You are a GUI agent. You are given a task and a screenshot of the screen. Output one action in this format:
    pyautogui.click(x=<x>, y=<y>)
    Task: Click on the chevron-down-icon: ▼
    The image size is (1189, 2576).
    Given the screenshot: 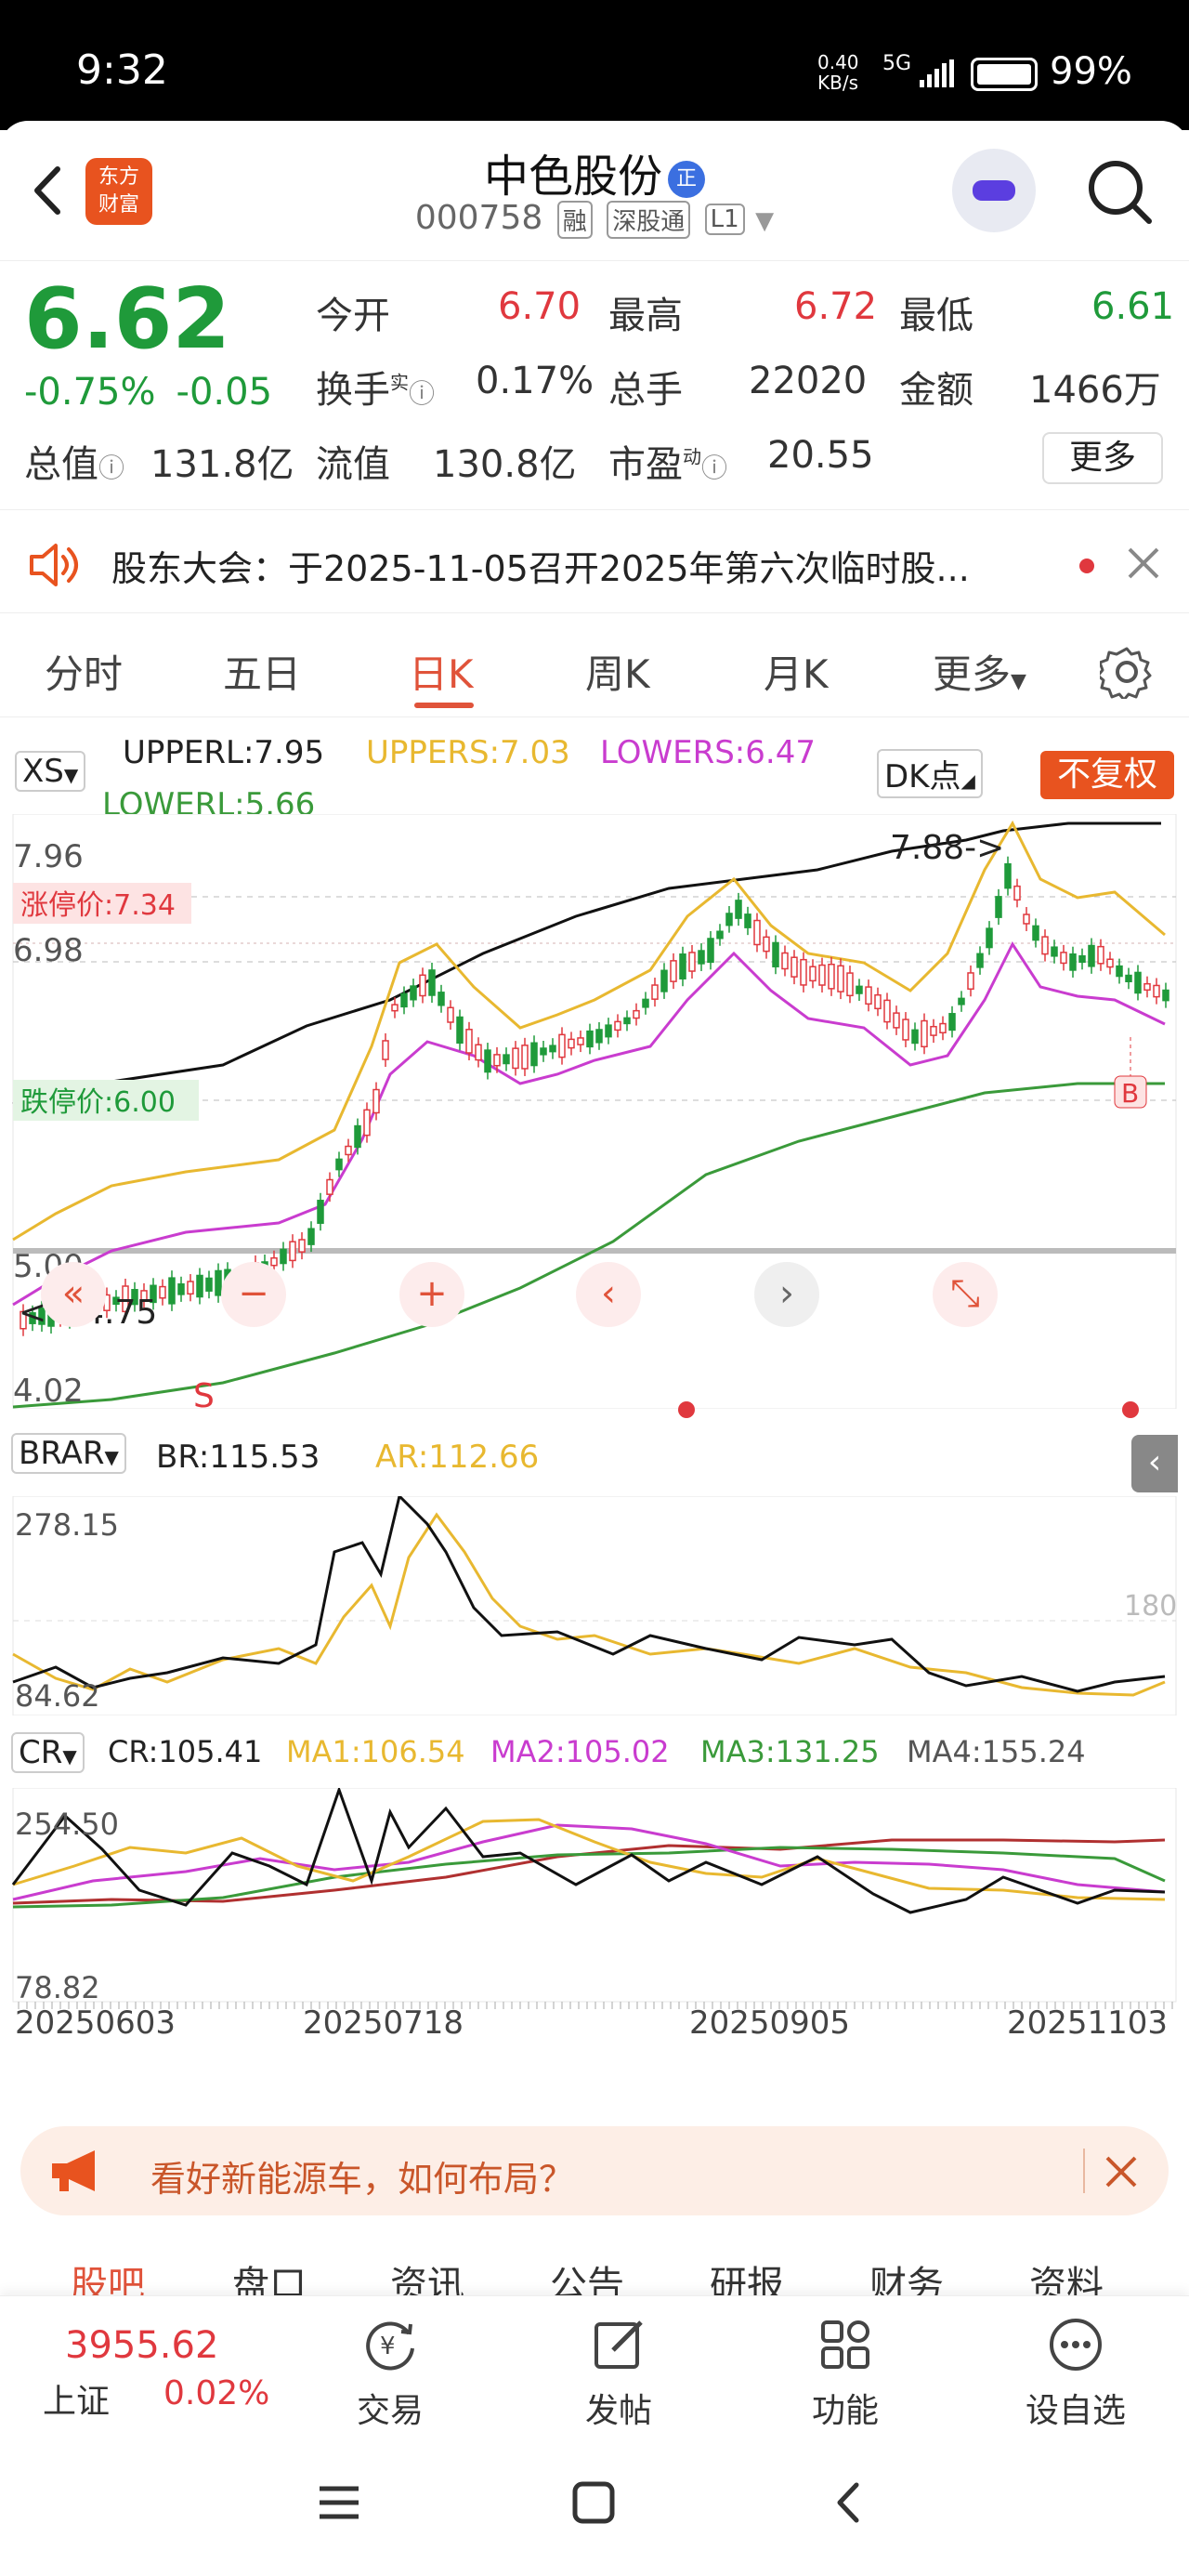 What is the action you would take?
    pyautogui.click(x=111, y=1457)
    